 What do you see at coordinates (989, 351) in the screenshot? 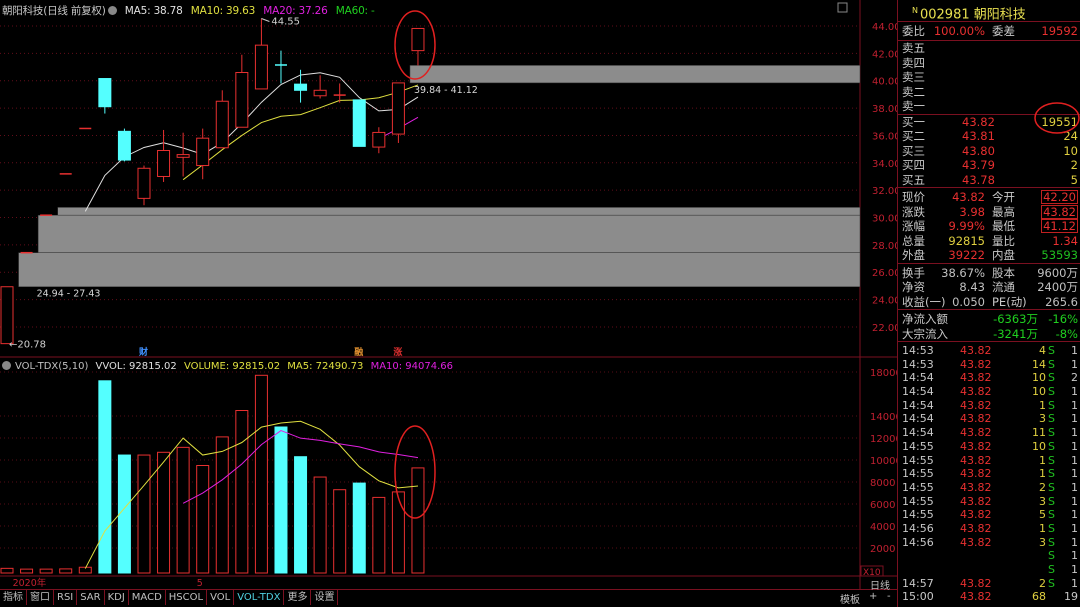
I see `trade-row: 14:53 43.82 4 S 1` at bounding box center [989, 351].